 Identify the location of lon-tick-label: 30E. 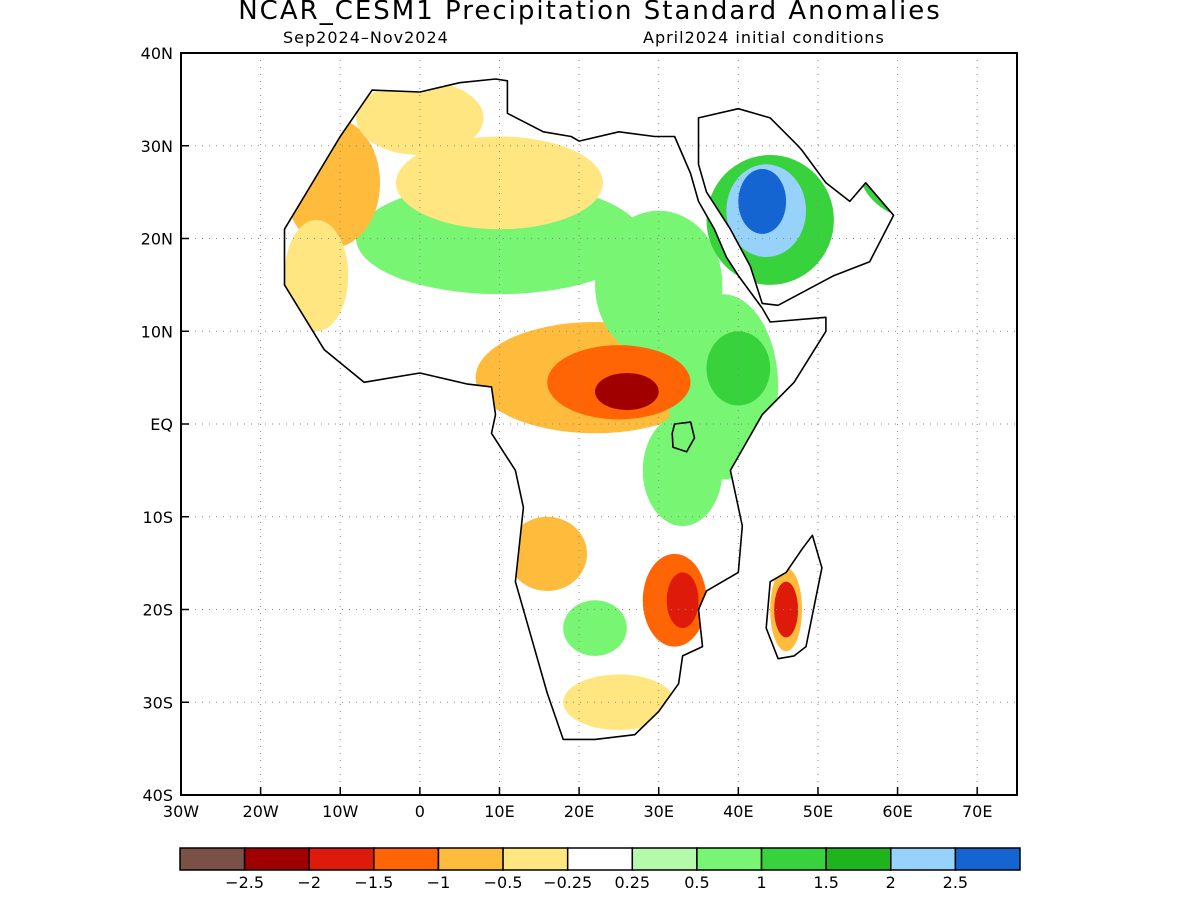
(658, 811).